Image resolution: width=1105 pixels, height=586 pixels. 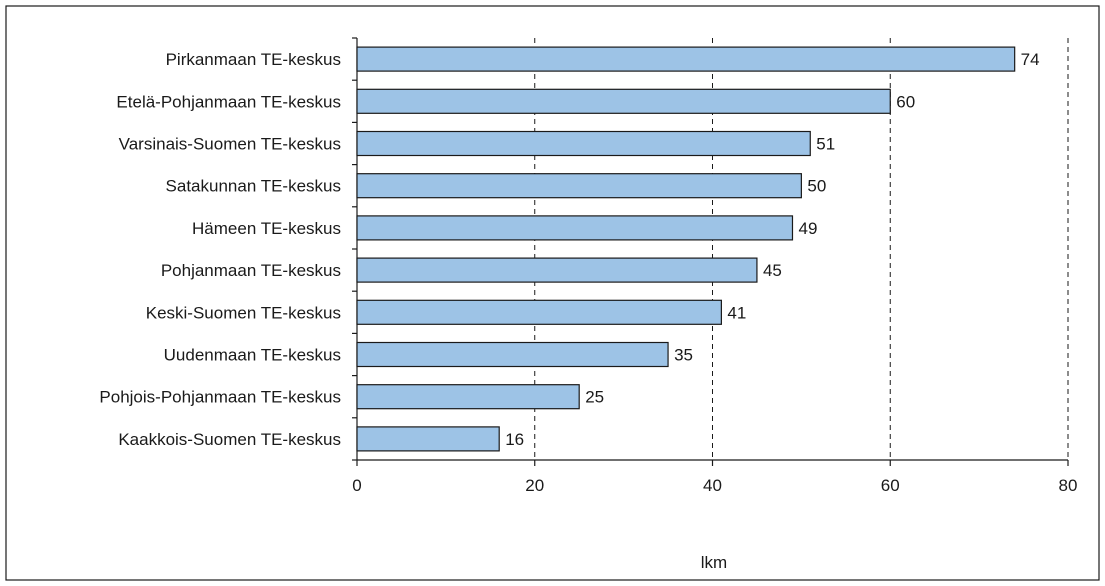 What do you see at coordinates (253, 59) in the screenshot?
I see `category-label: Pirkanmaan TE-keskus` at bounding box center [253, 59].